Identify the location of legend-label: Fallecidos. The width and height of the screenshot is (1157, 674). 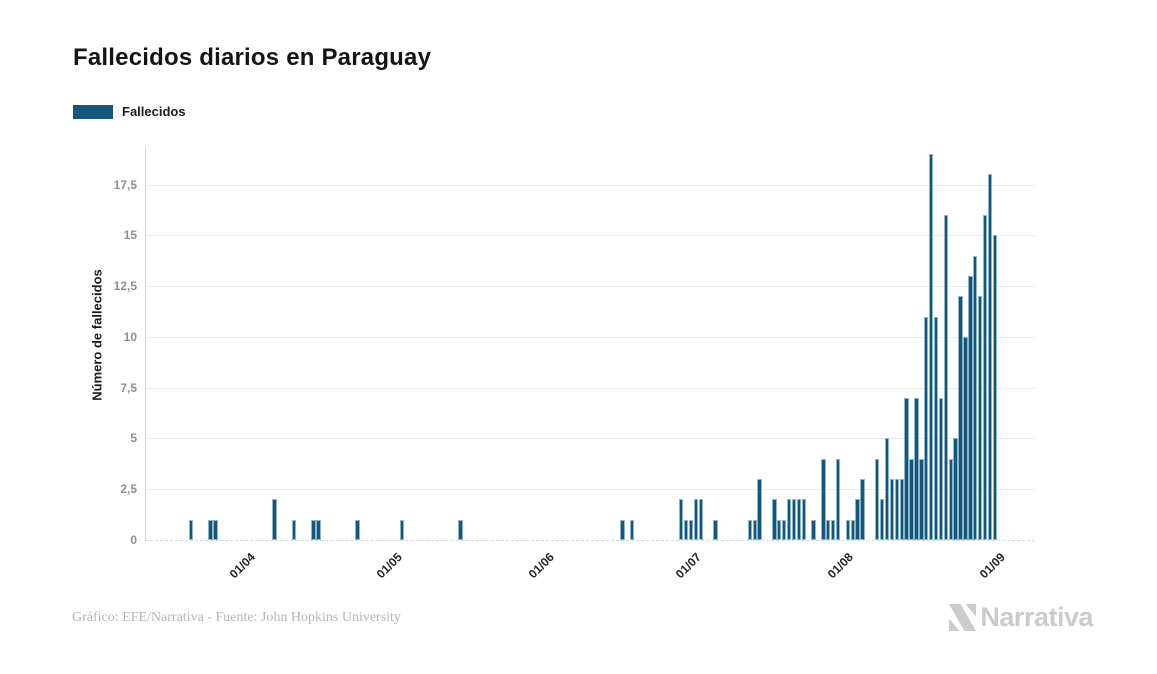
(154, 111).